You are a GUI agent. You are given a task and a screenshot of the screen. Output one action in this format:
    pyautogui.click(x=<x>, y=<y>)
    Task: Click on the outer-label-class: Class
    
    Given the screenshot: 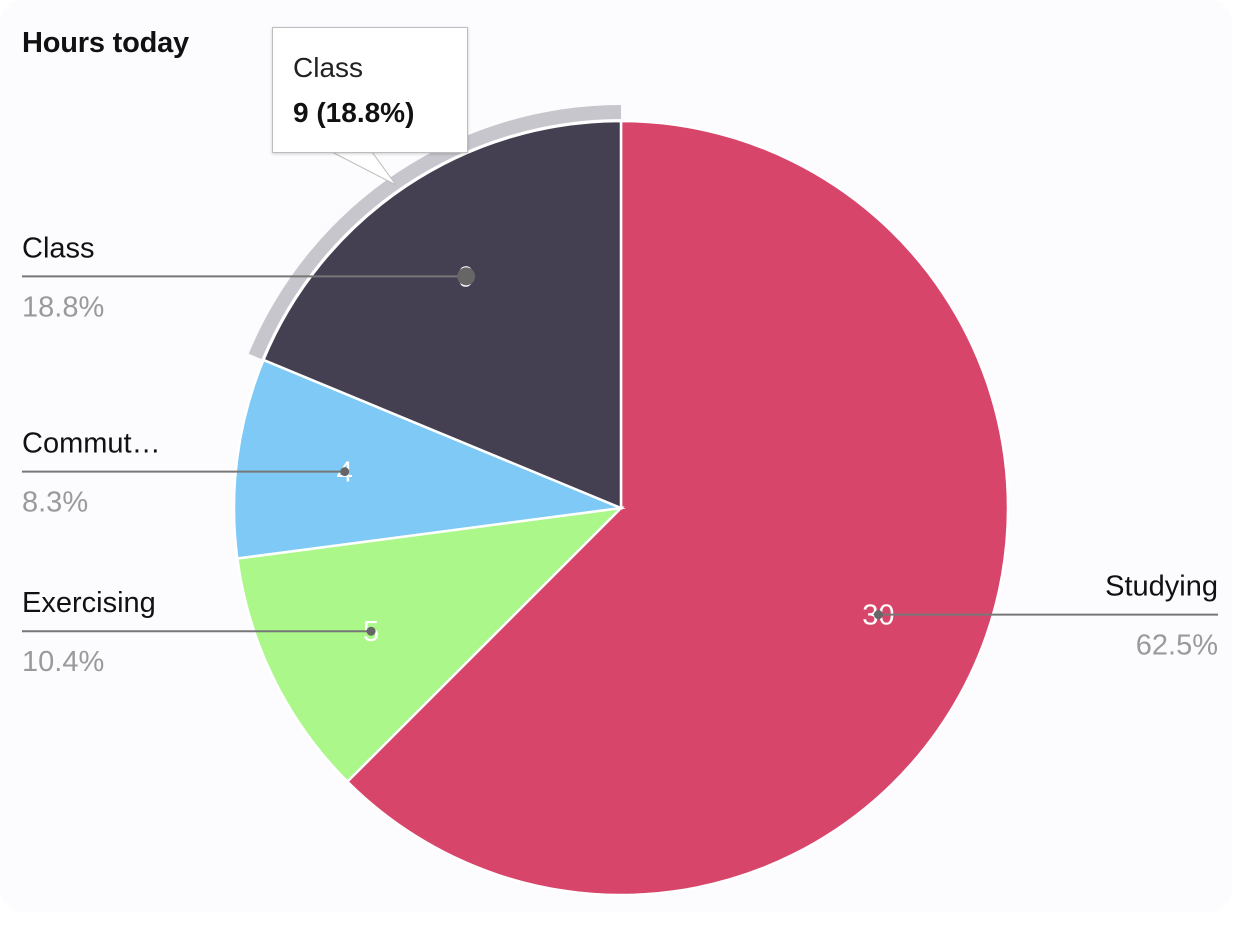 What is the action you would take?
    pyautogui.click(x=58, y=248)
    